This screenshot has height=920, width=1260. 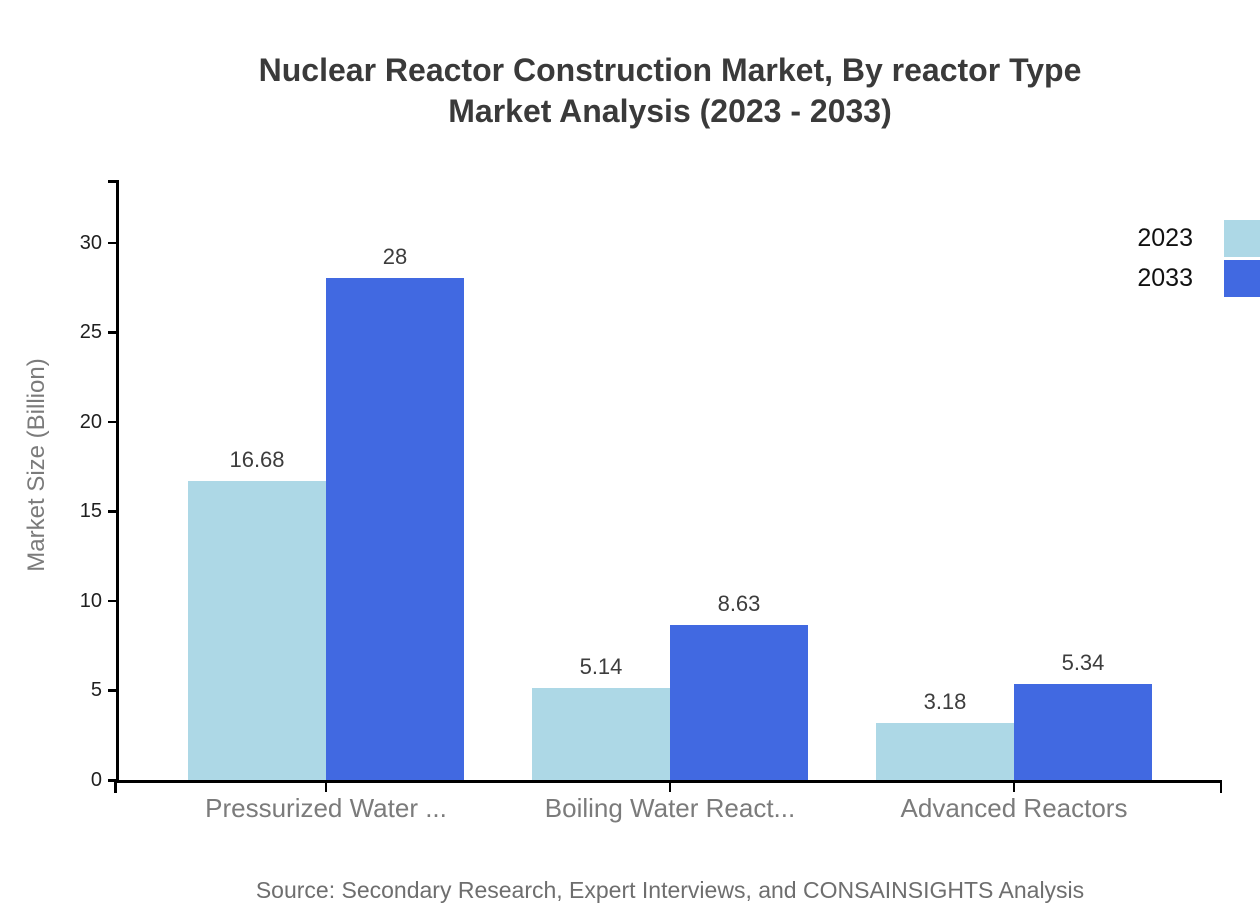 I want to click on bar-2033-advanced-reactors, so click(x=1083, y=732).